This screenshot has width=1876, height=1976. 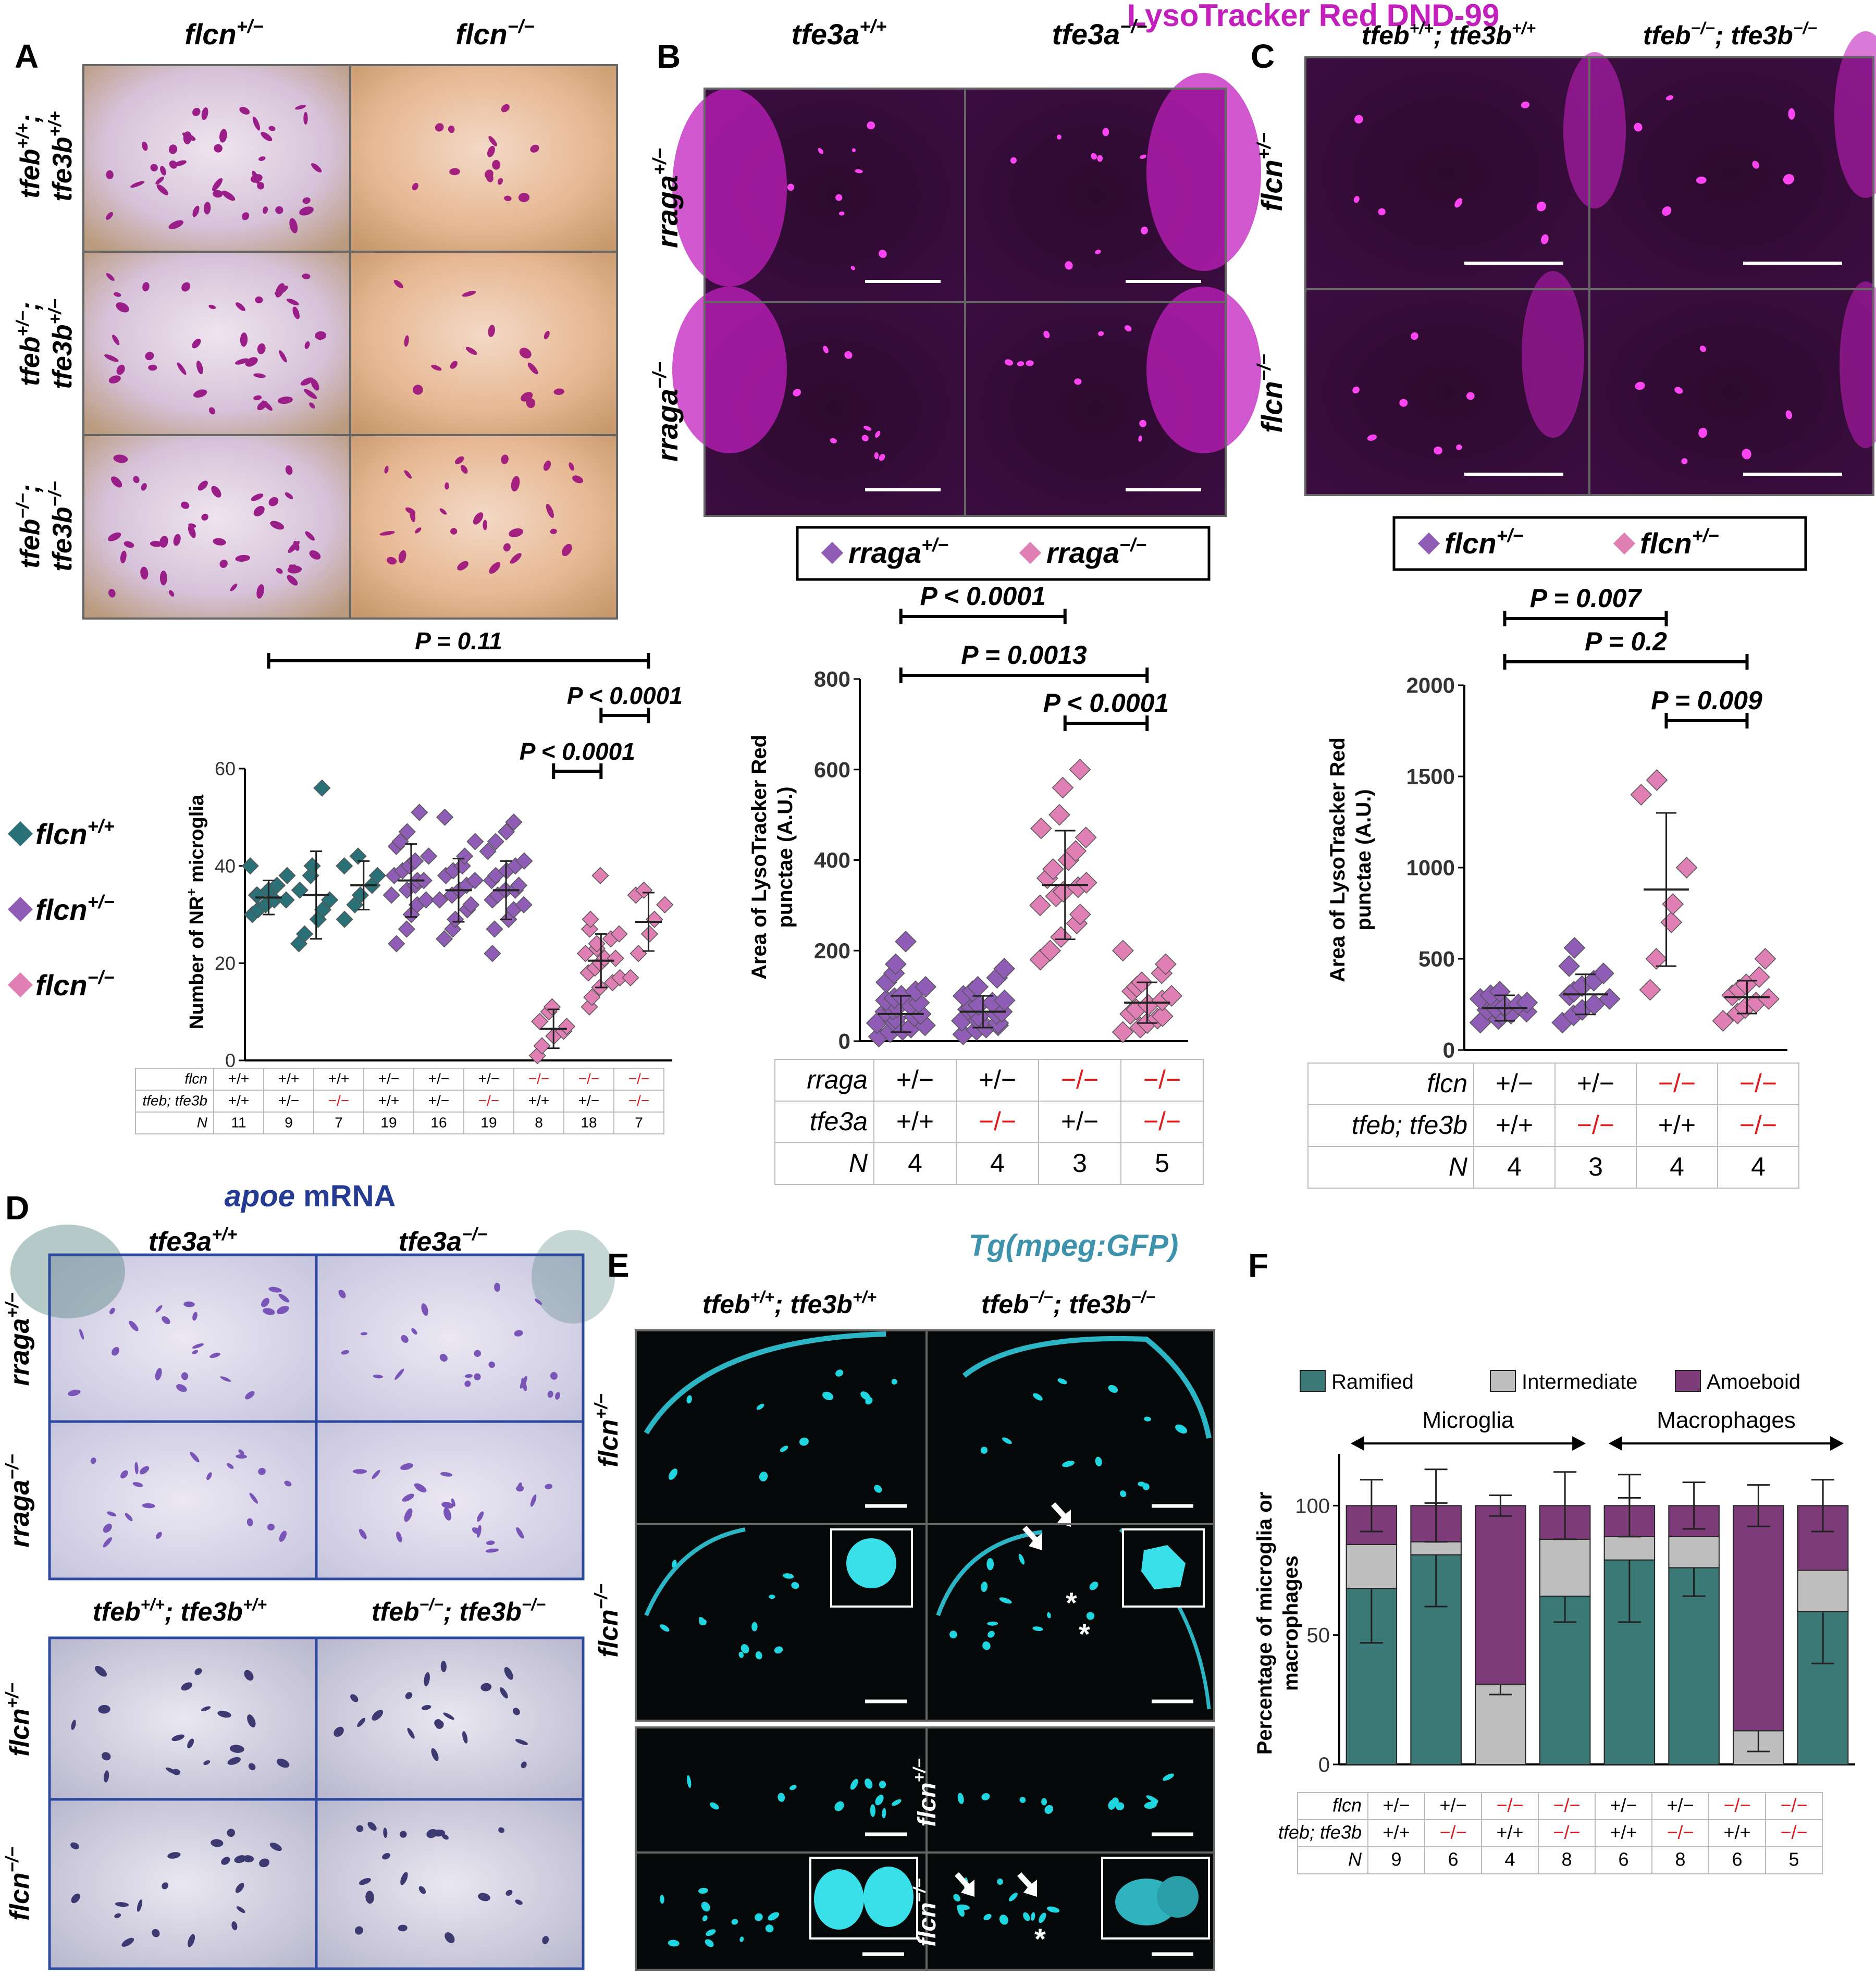 I want to click on group-label: Macrophages, so click(x=1726, y=1420).